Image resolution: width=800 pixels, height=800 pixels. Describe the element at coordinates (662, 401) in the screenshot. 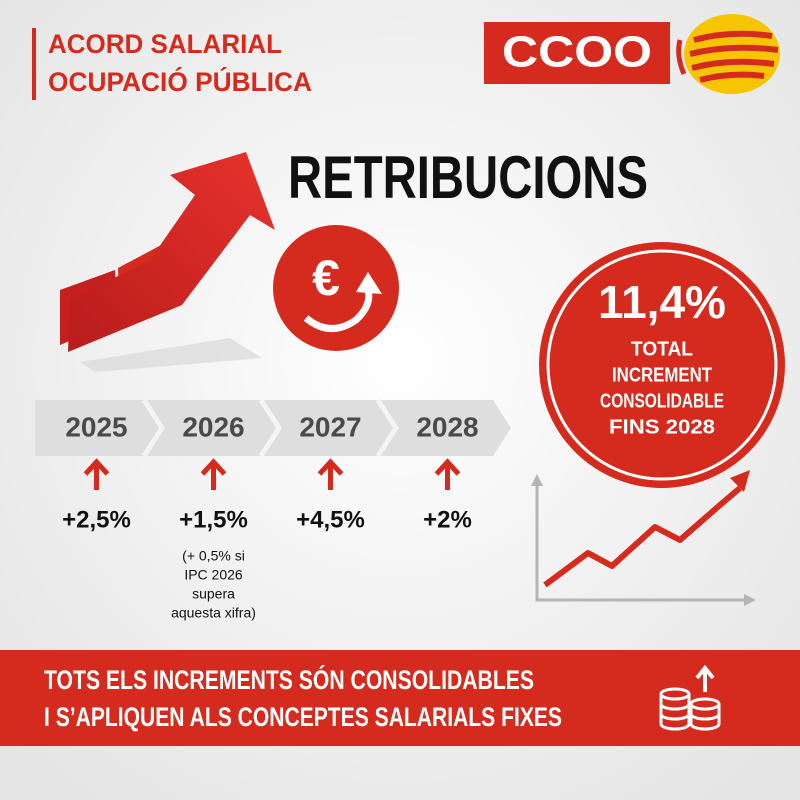

I see `total-line: CONSOLIDABLE` at that location.